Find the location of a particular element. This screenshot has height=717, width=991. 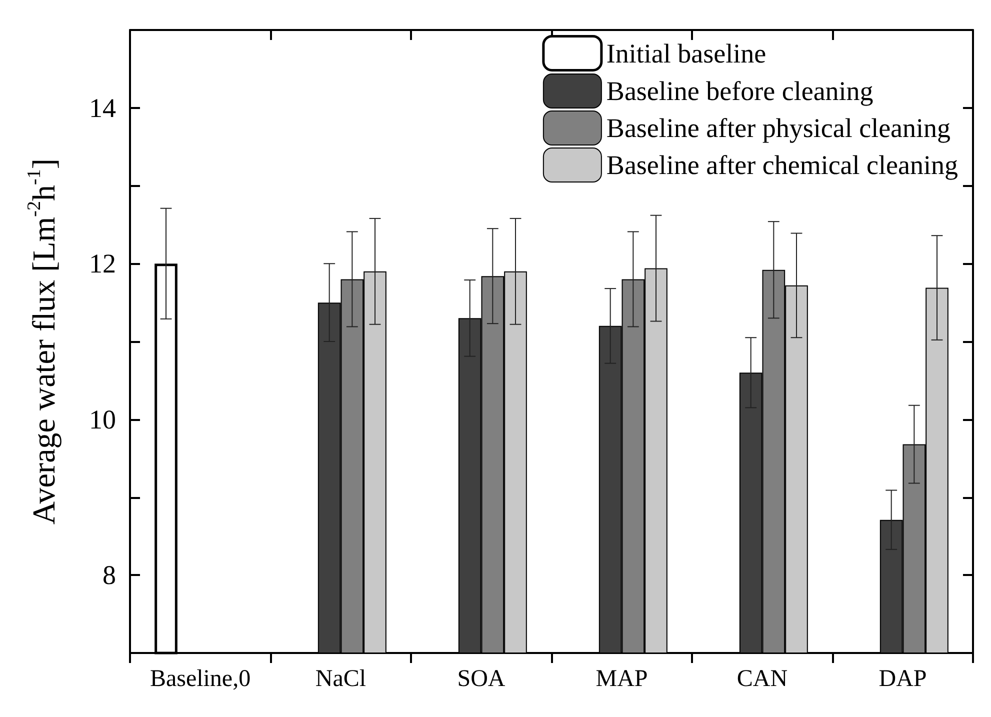

x-tick-label: CAN is located at coordinates (762, 679).